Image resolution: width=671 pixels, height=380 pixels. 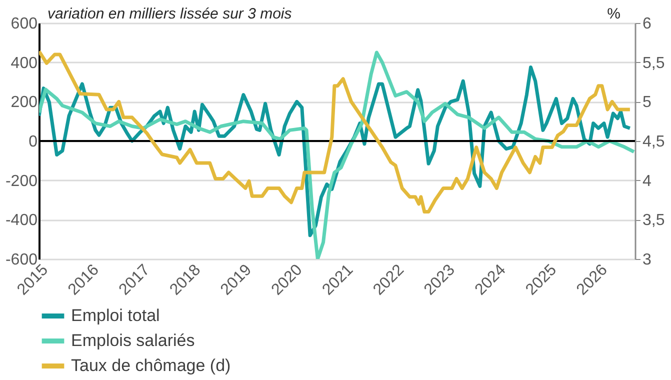 What do you see at coordinates (133, 340) in the screenshot?
I see `legend-label: Emplois salariés` at bounding box center [133, 340].